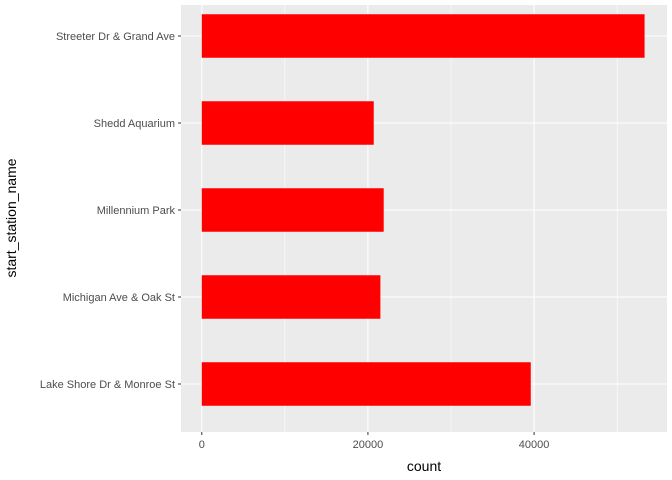  What do you see at coordinates (134, 124) in the screenshot?
I see `y-tick-label: Shedd Aquarium` at bounding box center [134, 124].